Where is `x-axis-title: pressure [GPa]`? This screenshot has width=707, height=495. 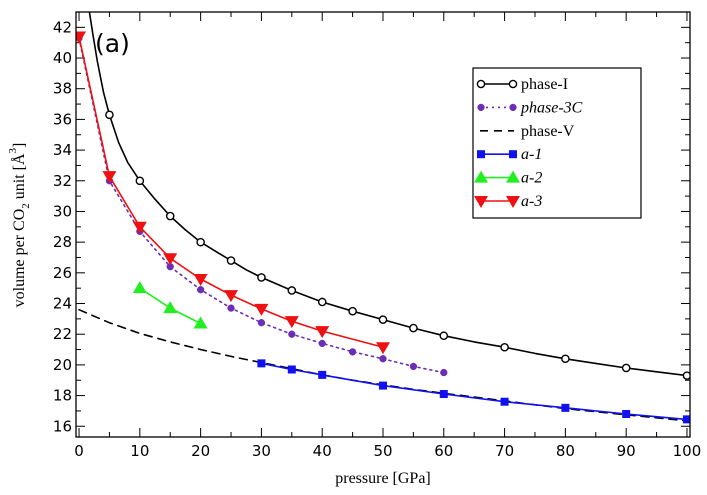 x-axis-title: pressure [GPa] is located at coordinates (383, 478).